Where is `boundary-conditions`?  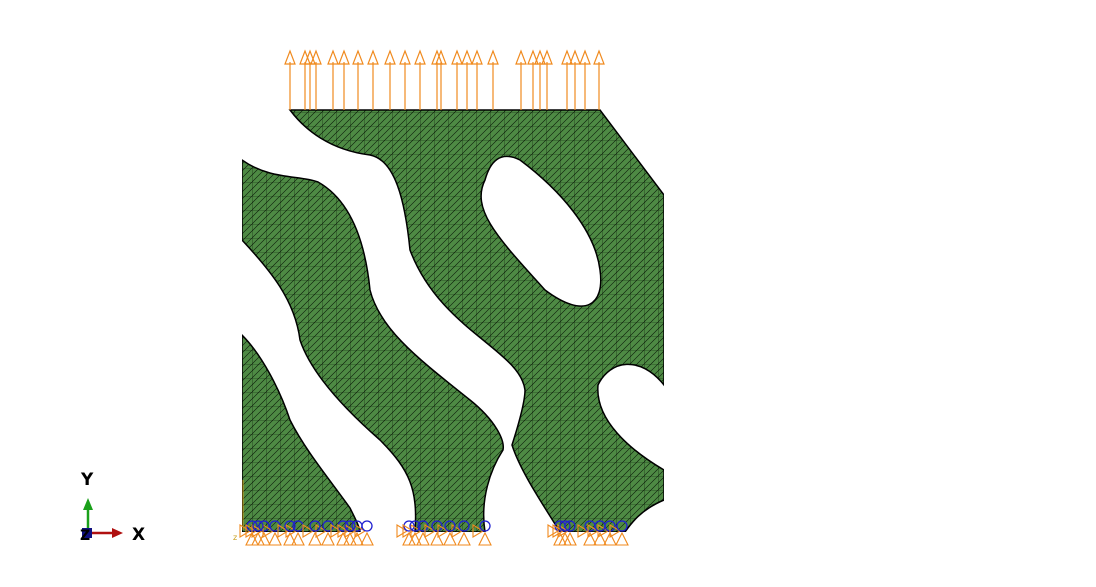 boundary-conditions is located at coordinates (434, 533).